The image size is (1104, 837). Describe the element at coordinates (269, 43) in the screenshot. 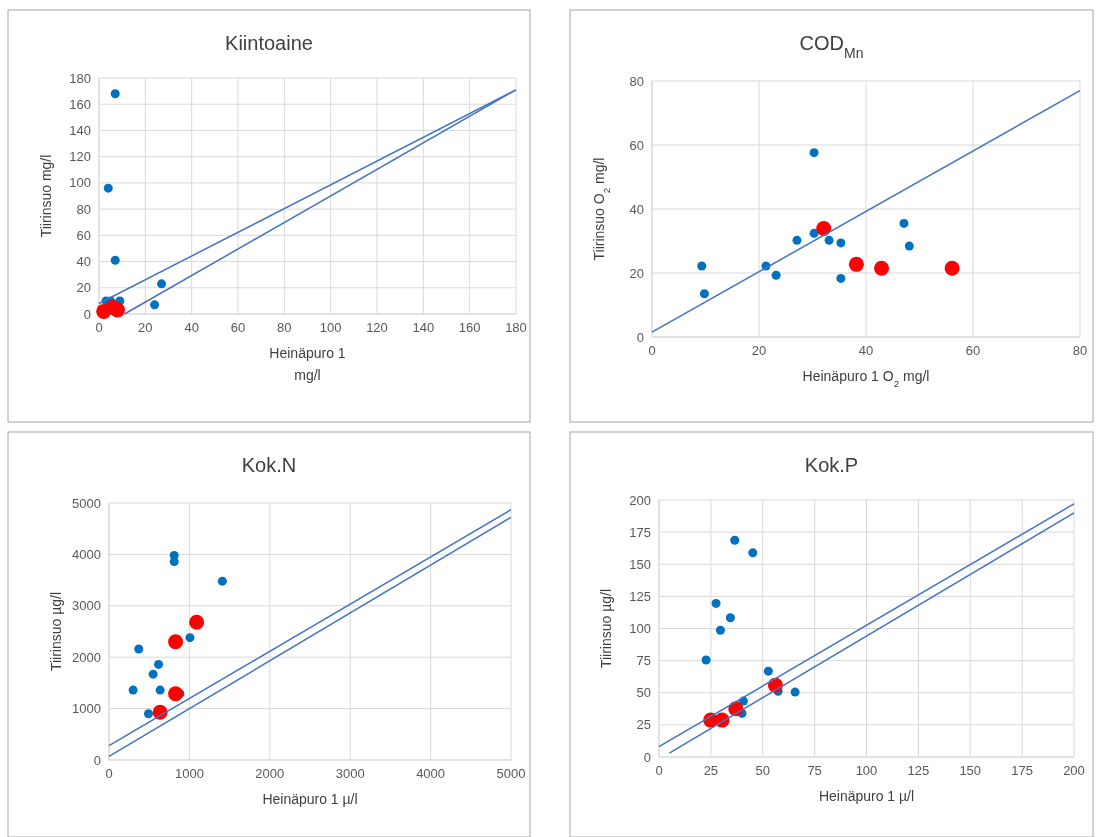

I see `chart-title: Kiintoaine` at that location.